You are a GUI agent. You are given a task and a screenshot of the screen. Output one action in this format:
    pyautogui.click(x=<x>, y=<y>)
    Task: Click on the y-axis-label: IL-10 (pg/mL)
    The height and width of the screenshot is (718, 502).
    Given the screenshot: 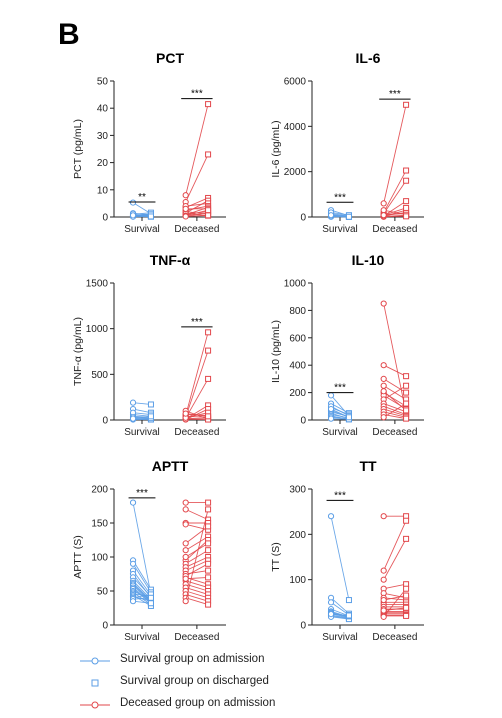 What is the action you would take?
    pyautogui.click(x=276, y=351)
    